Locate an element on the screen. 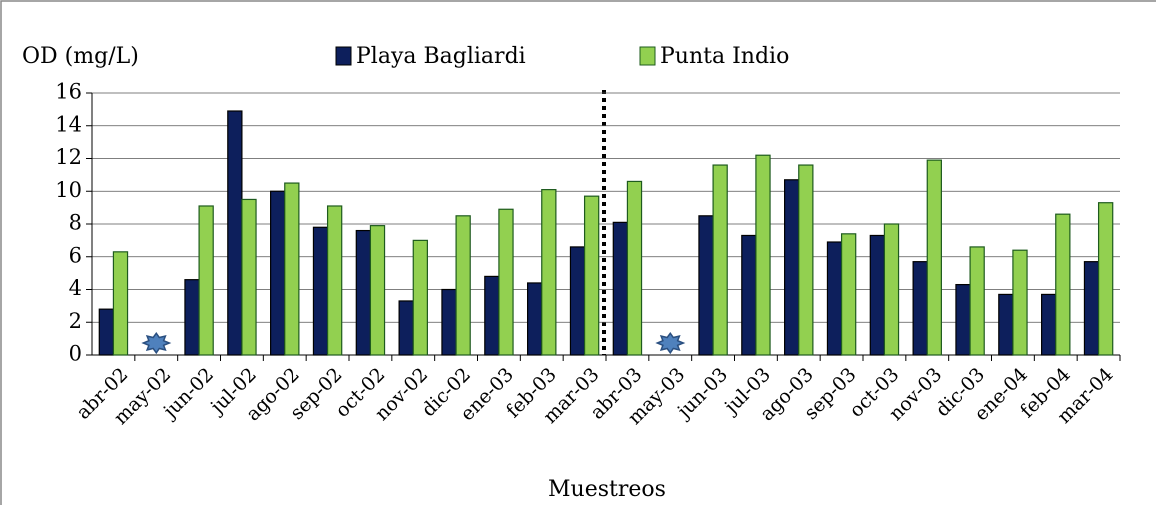 The height and width of the screenshot is (505, 1156). y-tick-label: 8 is located at coordinates (75, 223).